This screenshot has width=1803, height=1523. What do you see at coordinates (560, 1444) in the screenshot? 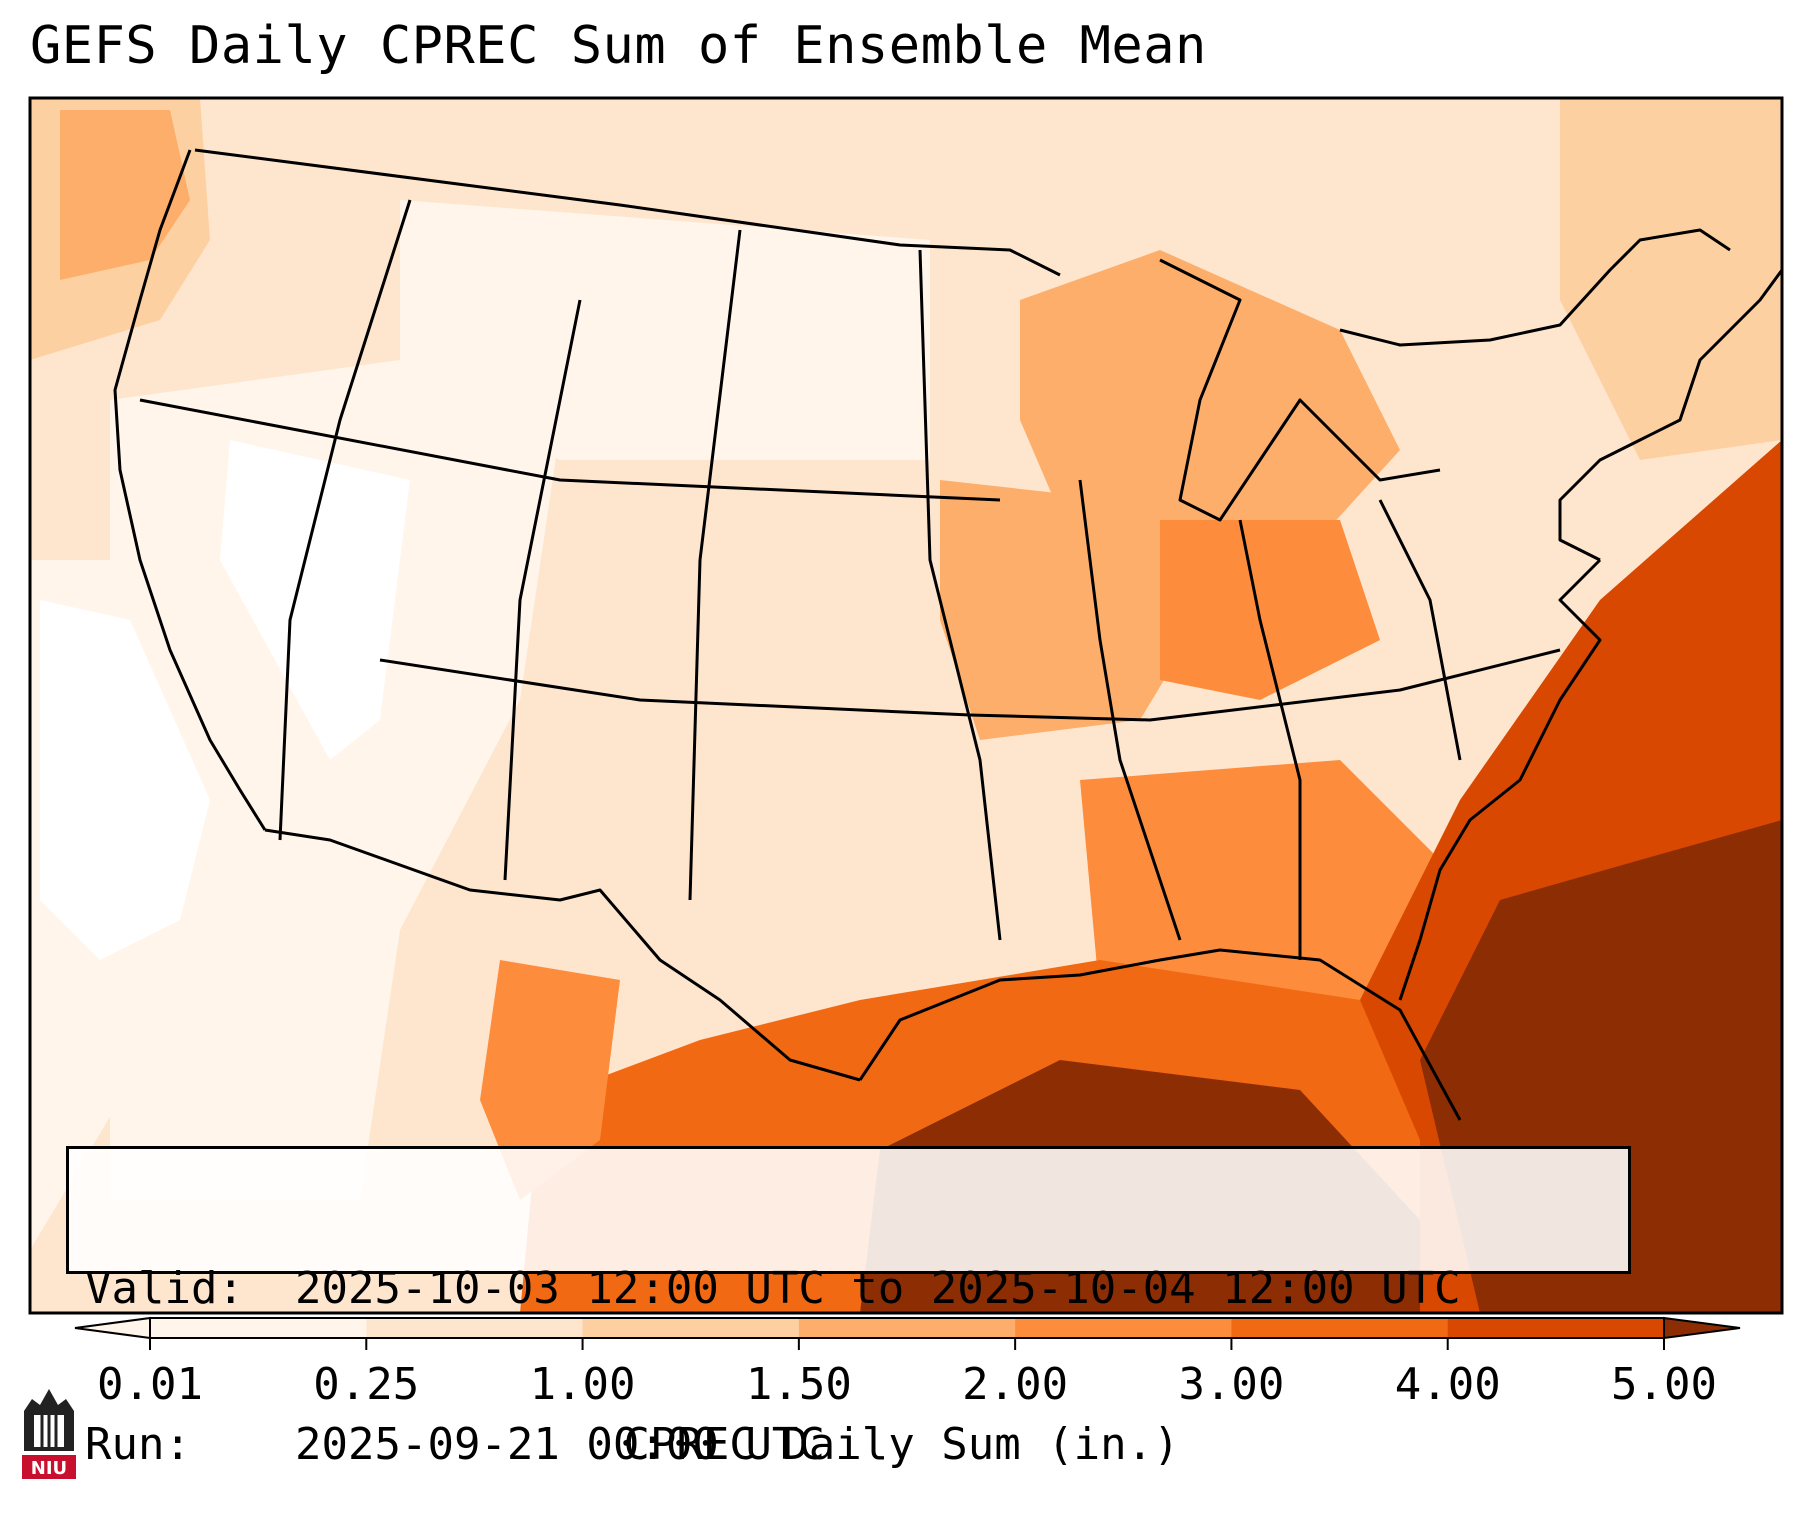
I see `run-value: 2025-09-21 00:00 UTC` at bounding box center [560, 1444].